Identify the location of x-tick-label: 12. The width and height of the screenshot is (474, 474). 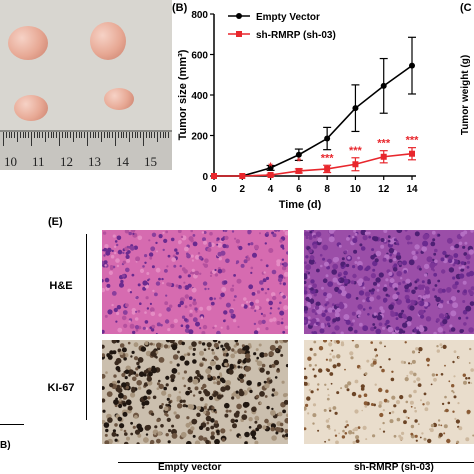
(384, 189).